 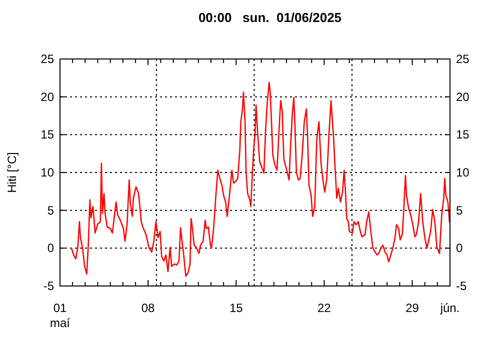 I want to click on y-tick-label: 5, so click(x=50, y=210).